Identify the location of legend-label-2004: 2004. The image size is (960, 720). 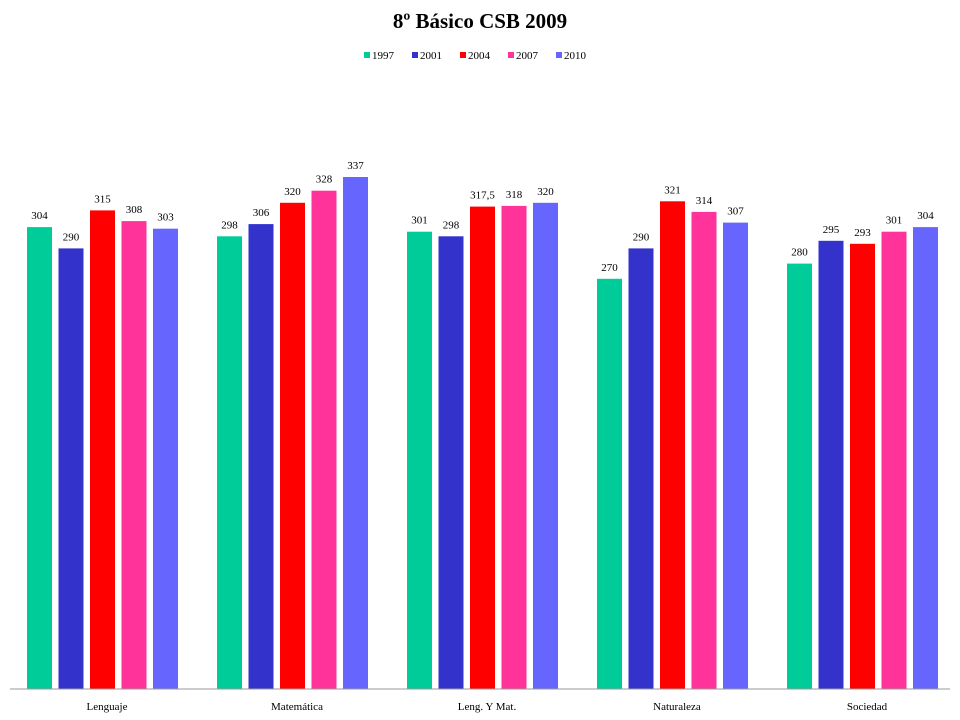
(479, 56).